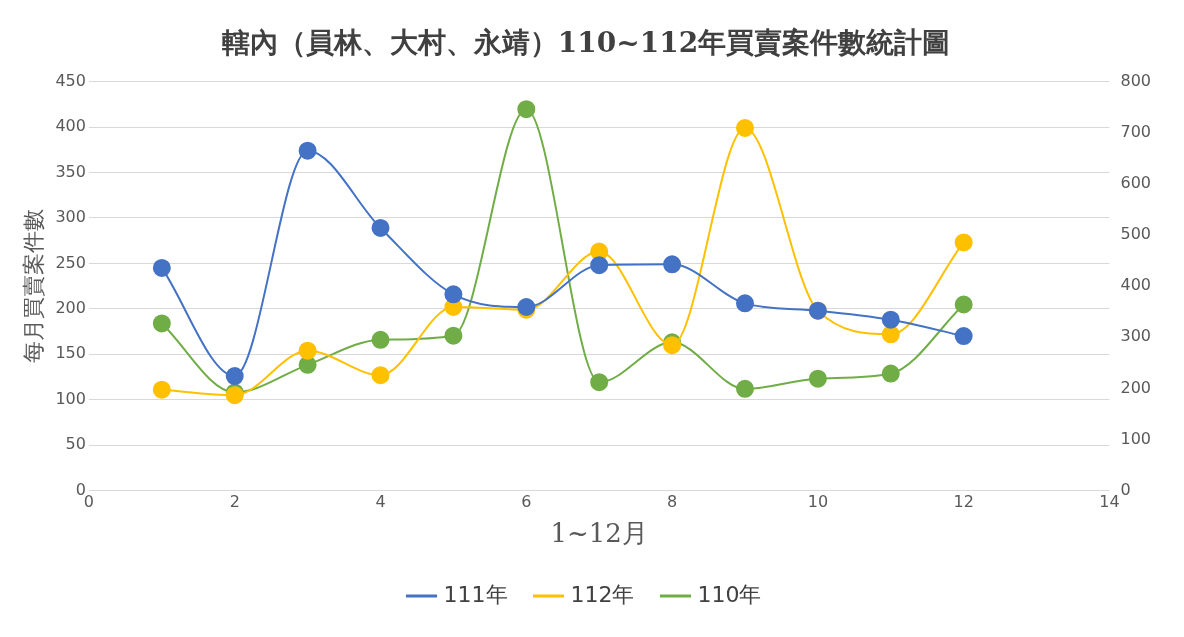 The width and height of the screenshot is (1184, 637). Describe the element at coordinates (70, 307) in the screenshot. I see `y-tick-label: 200` at that location.